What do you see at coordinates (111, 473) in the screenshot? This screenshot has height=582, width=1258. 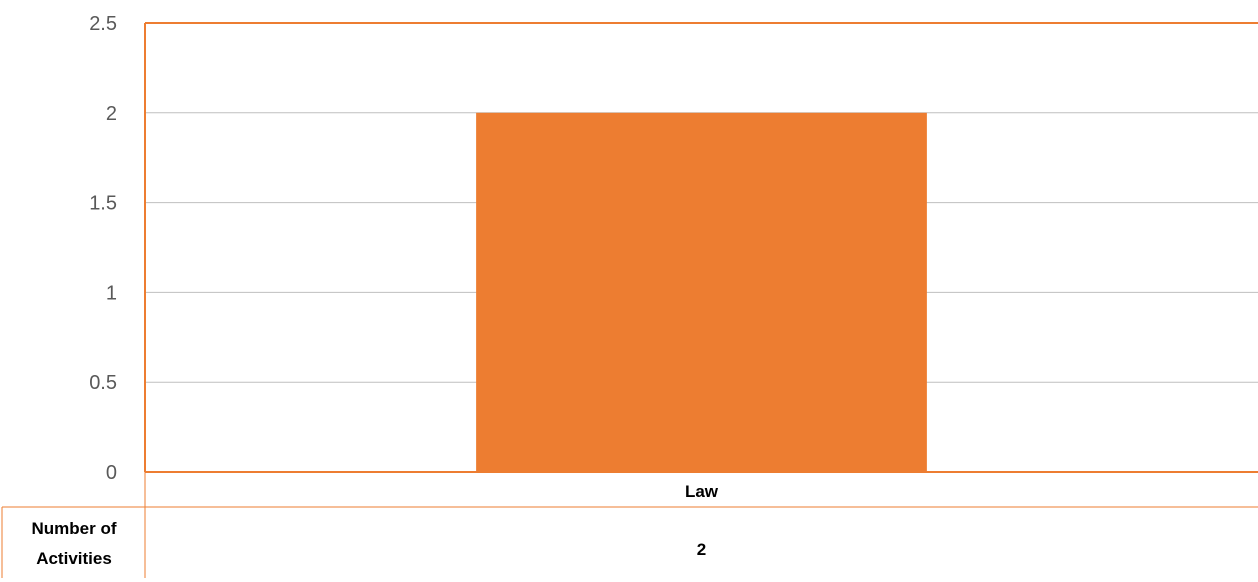 I see `y-tick-label: 0` at bounding box center [111, 473].